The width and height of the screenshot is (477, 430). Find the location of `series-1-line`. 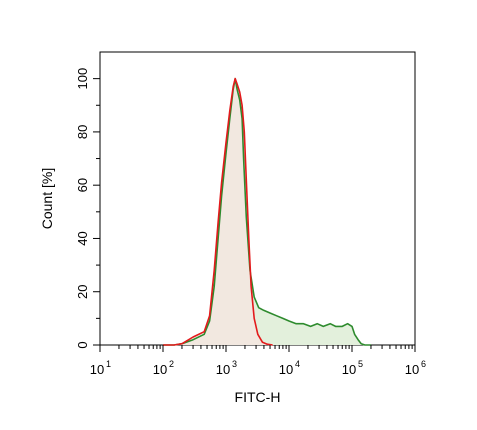

series-1-line is located at coordinates (218, 211).